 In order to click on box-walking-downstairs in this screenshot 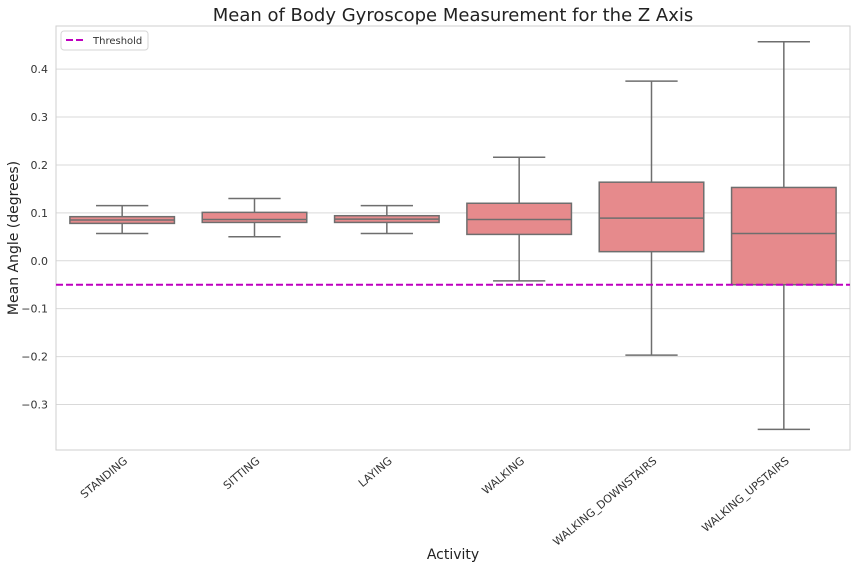, I will do `click(651, 218)`.